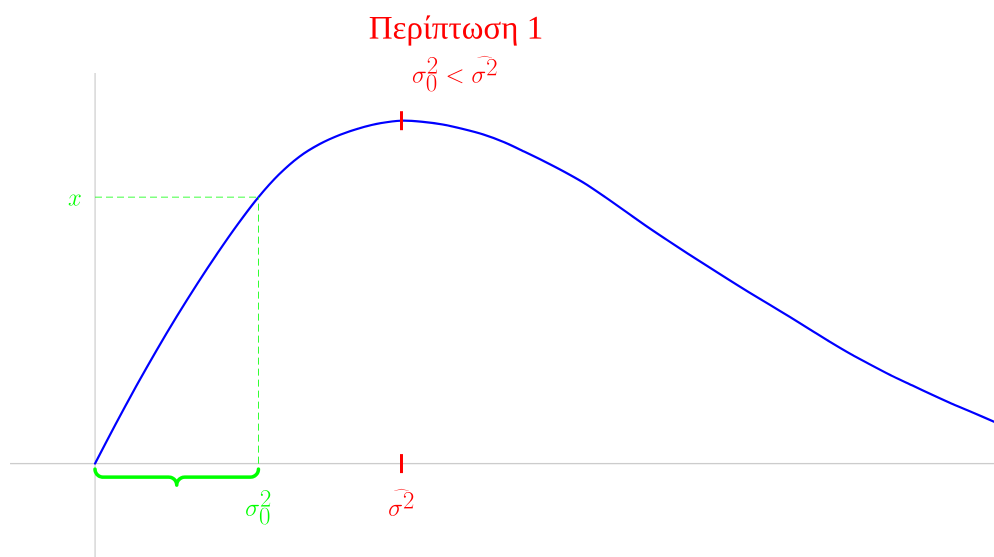  Describe the element at coordinates (401, 502) in the screenshot. I see `x-tick-label: $\widehat{\sigma^2}$` at that location.